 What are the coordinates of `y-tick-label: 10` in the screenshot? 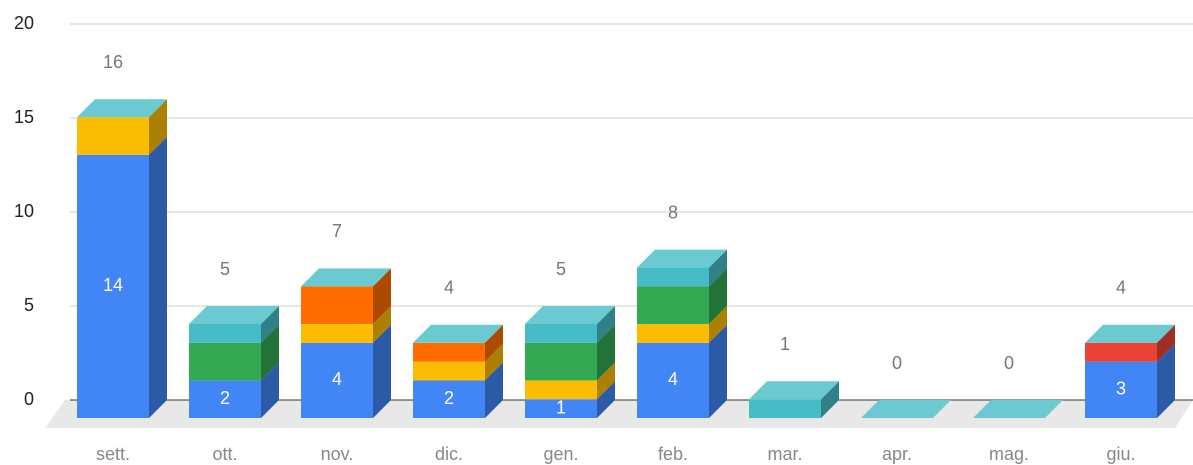 It's located at (24, 211).